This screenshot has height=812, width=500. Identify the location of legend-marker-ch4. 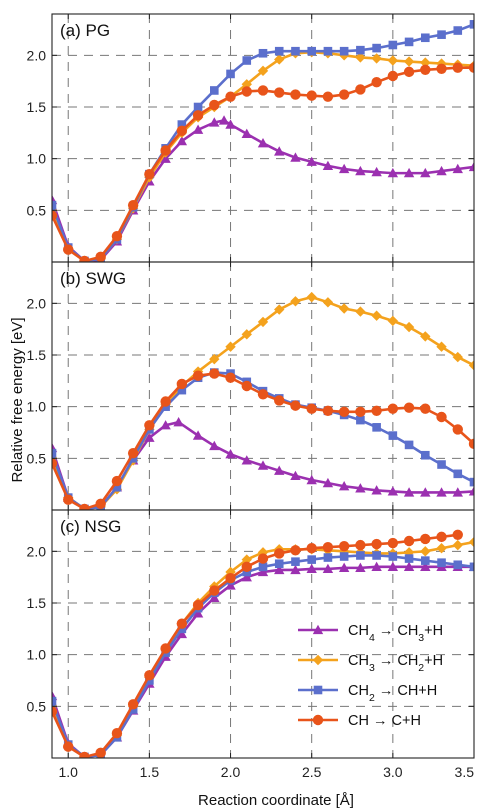
(318, 629).